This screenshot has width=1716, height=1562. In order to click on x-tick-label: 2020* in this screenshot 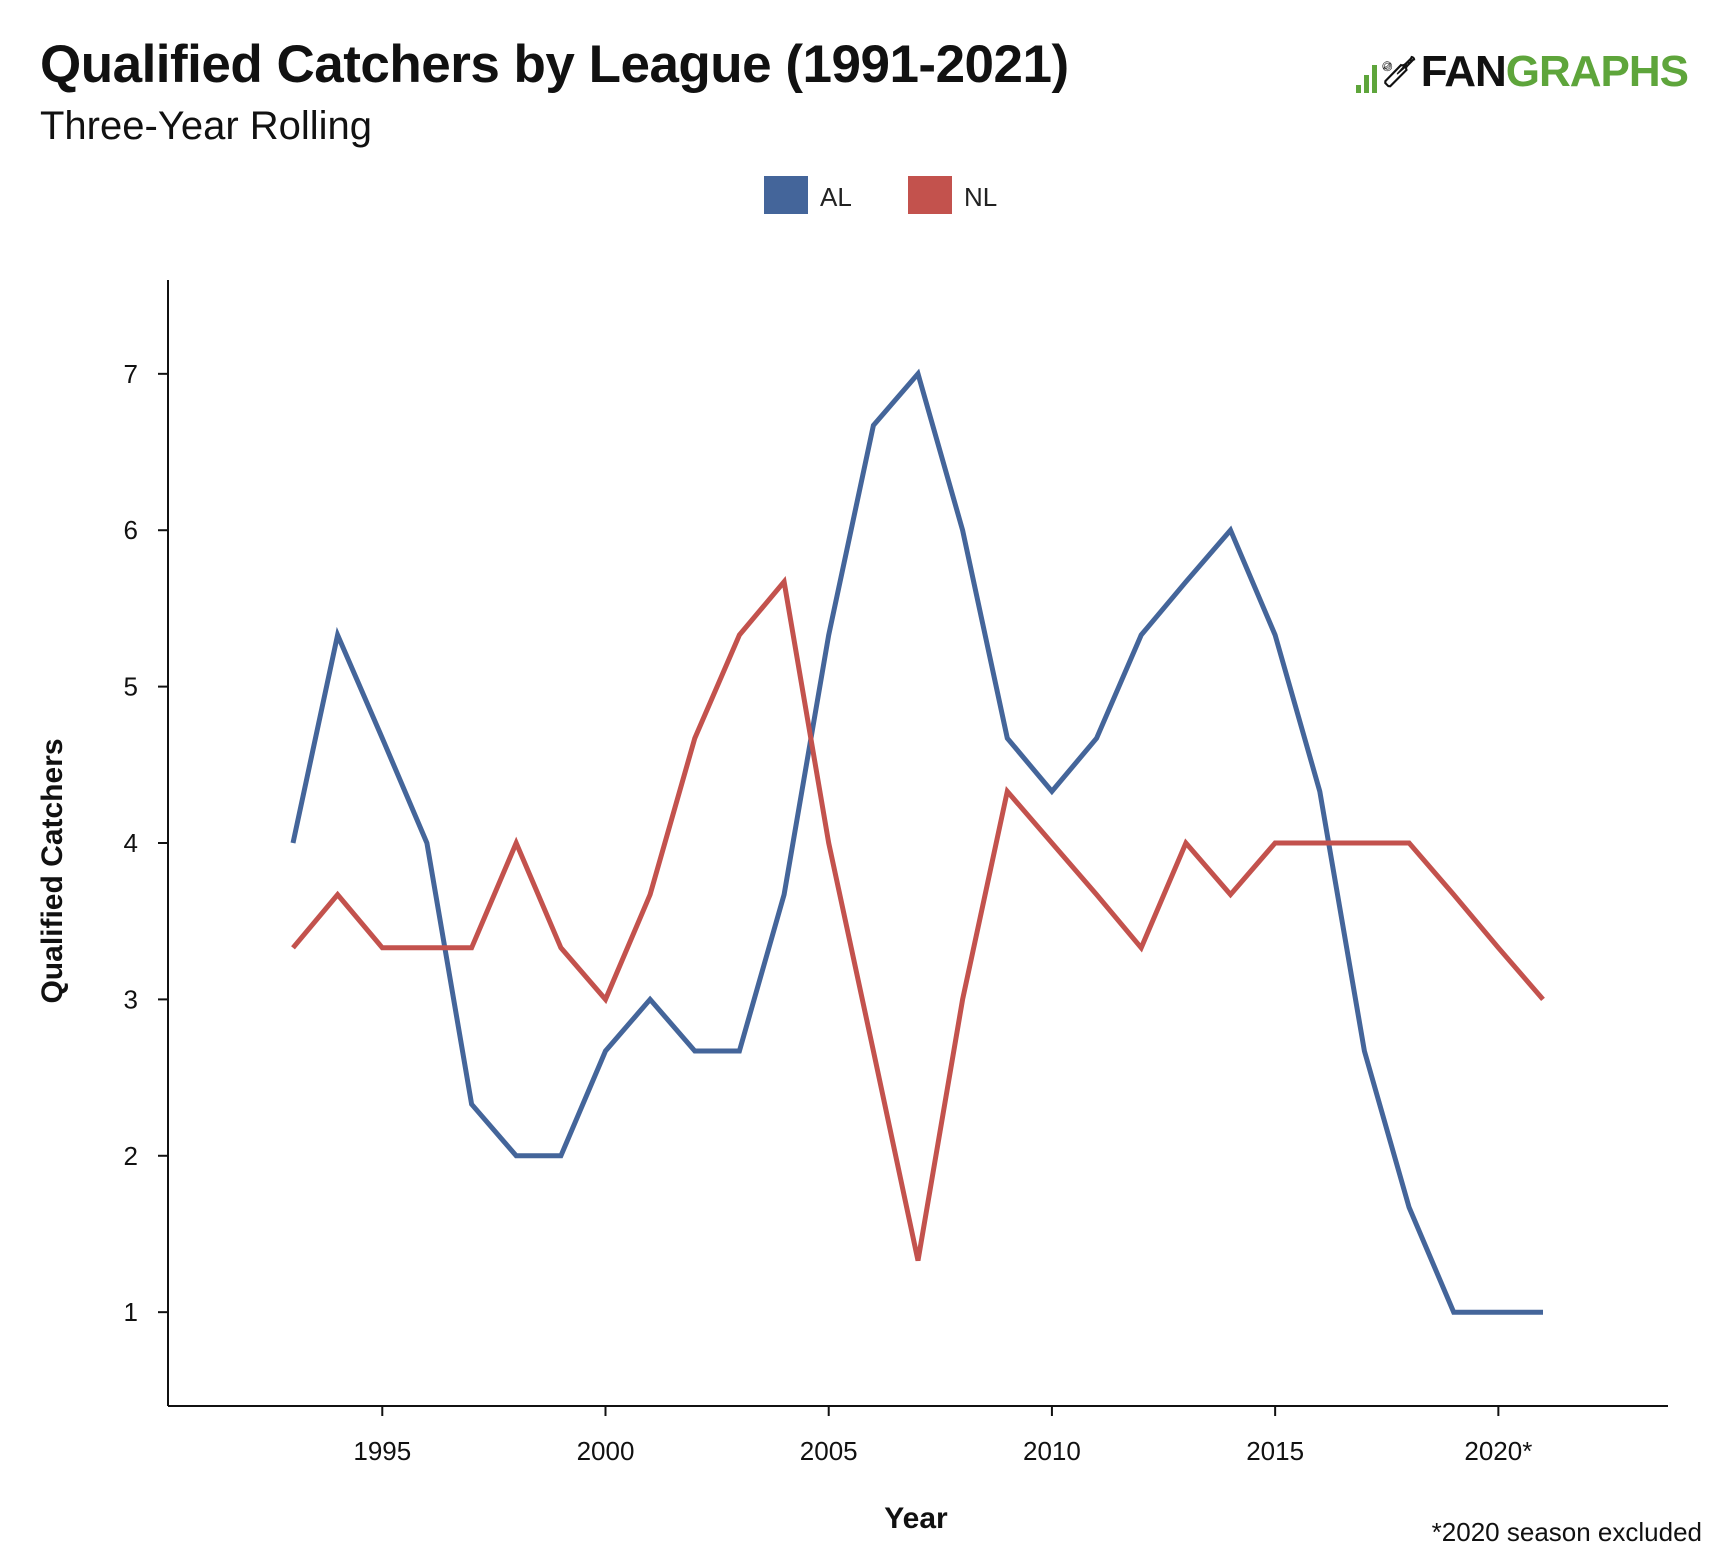, I will do `click(1498, 1451)`.